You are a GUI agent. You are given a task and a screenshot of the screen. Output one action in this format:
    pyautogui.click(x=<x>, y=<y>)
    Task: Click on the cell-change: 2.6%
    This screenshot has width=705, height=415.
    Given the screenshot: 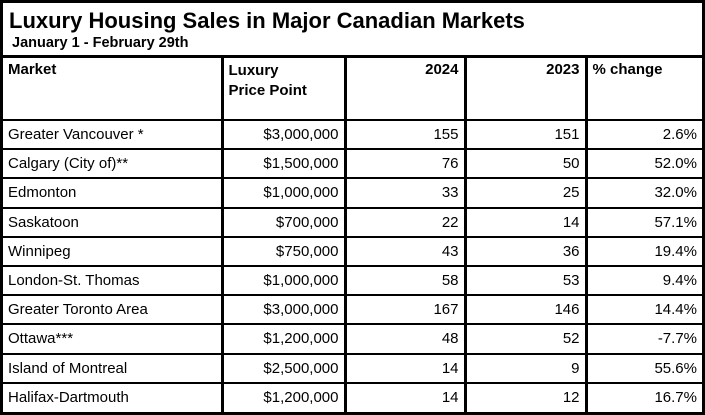 What is the action you would take?
    pyautogui.click(x=643, y=134)
    